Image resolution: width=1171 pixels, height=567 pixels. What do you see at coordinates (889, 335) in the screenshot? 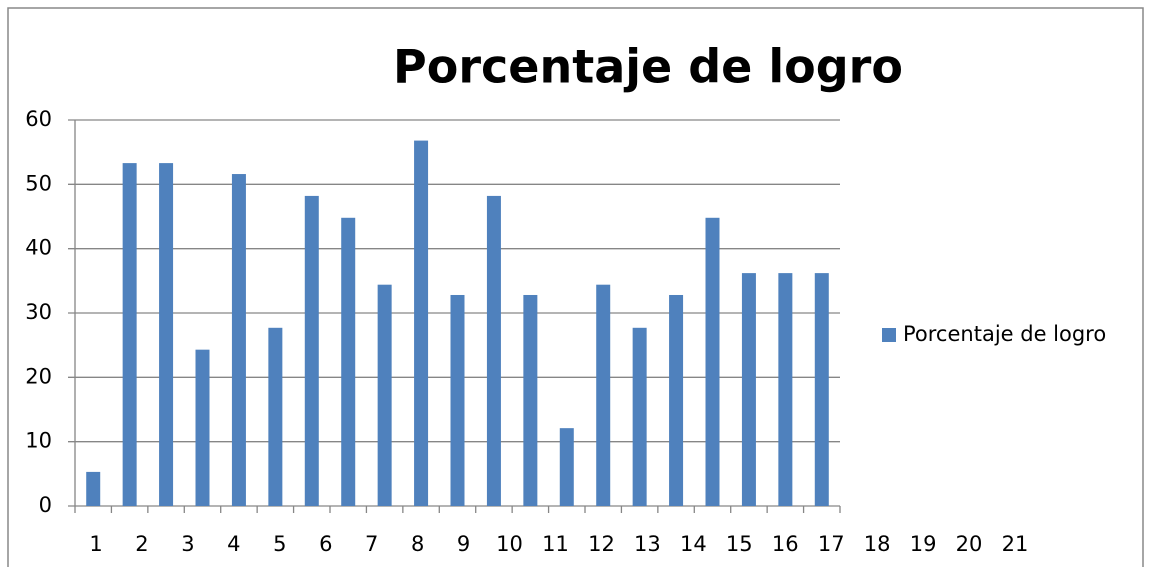
I see `legend-swatch` at bounding box center [889, 335].